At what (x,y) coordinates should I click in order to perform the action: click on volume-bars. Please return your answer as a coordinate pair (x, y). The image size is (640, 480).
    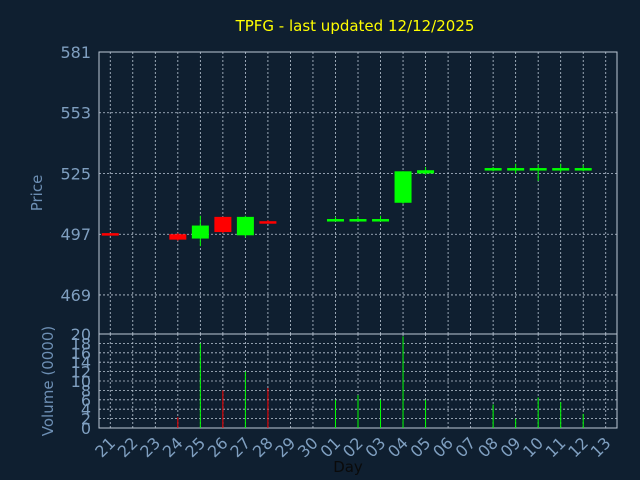
    Looking at the image, I should click on (380, 382).